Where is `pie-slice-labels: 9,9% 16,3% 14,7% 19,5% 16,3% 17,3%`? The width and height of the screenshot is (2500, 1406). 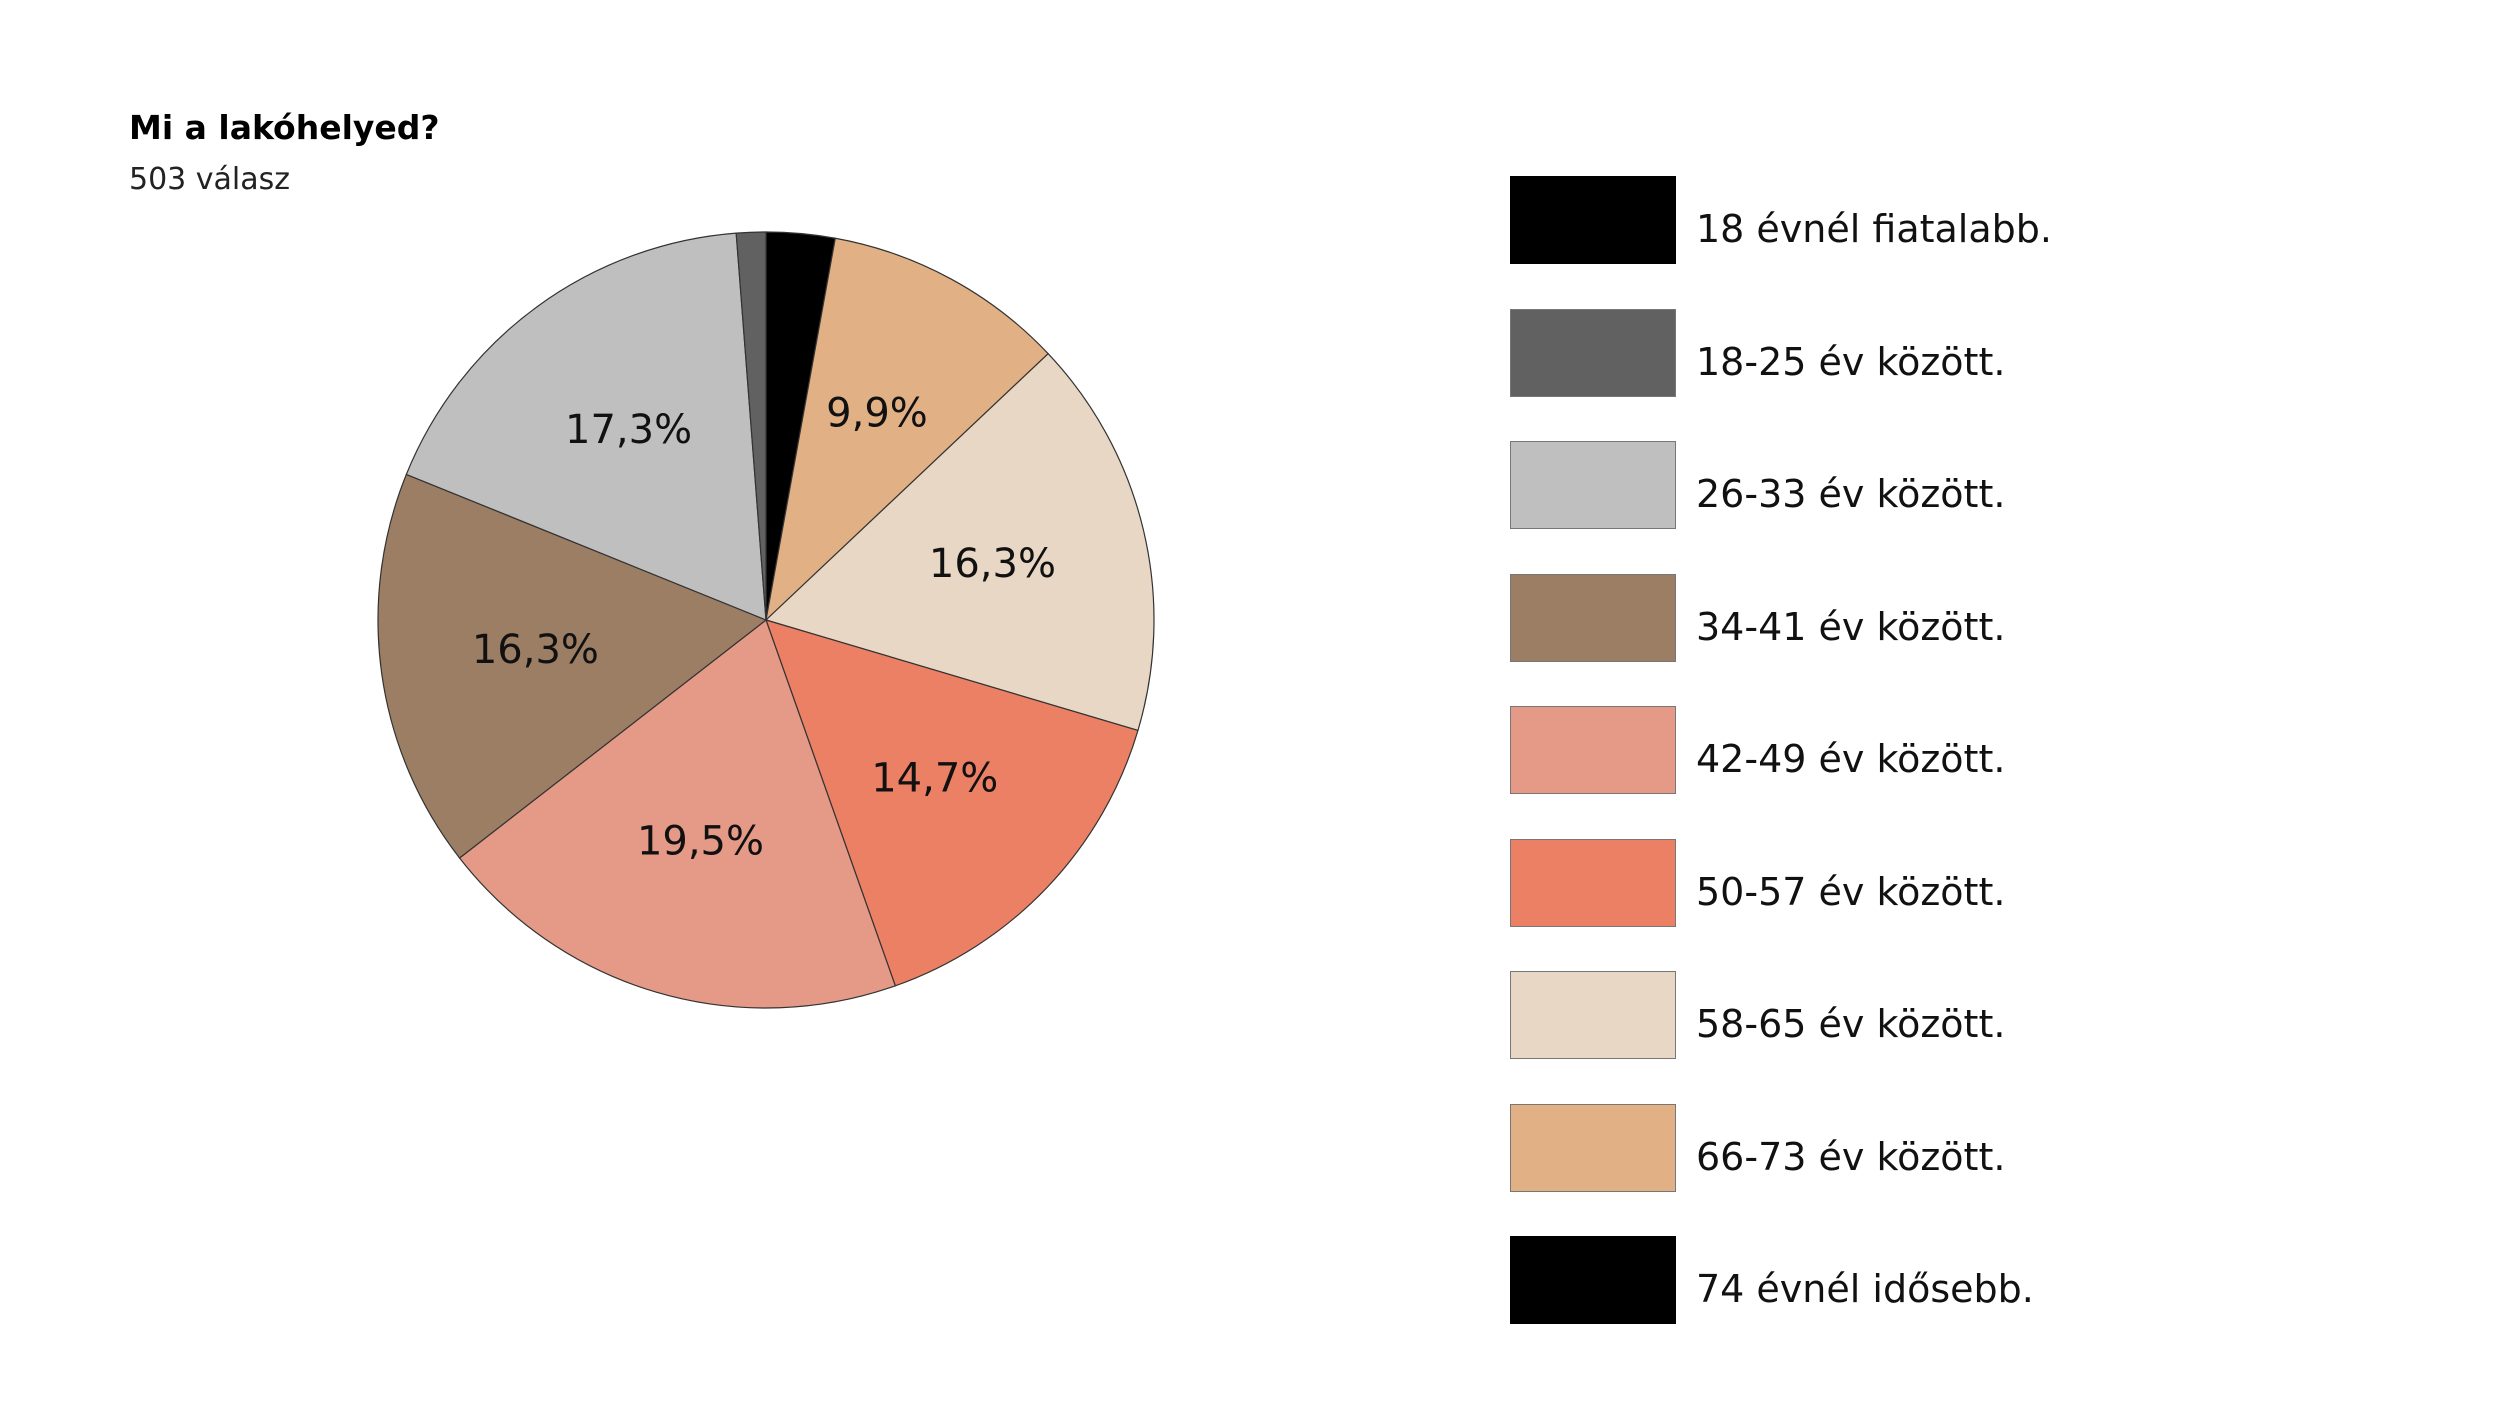 pie-slice-labels: 9,9% 16,3% 14,7% 19,5% 16,3% 17,3% is located at coordinates (764, 627).